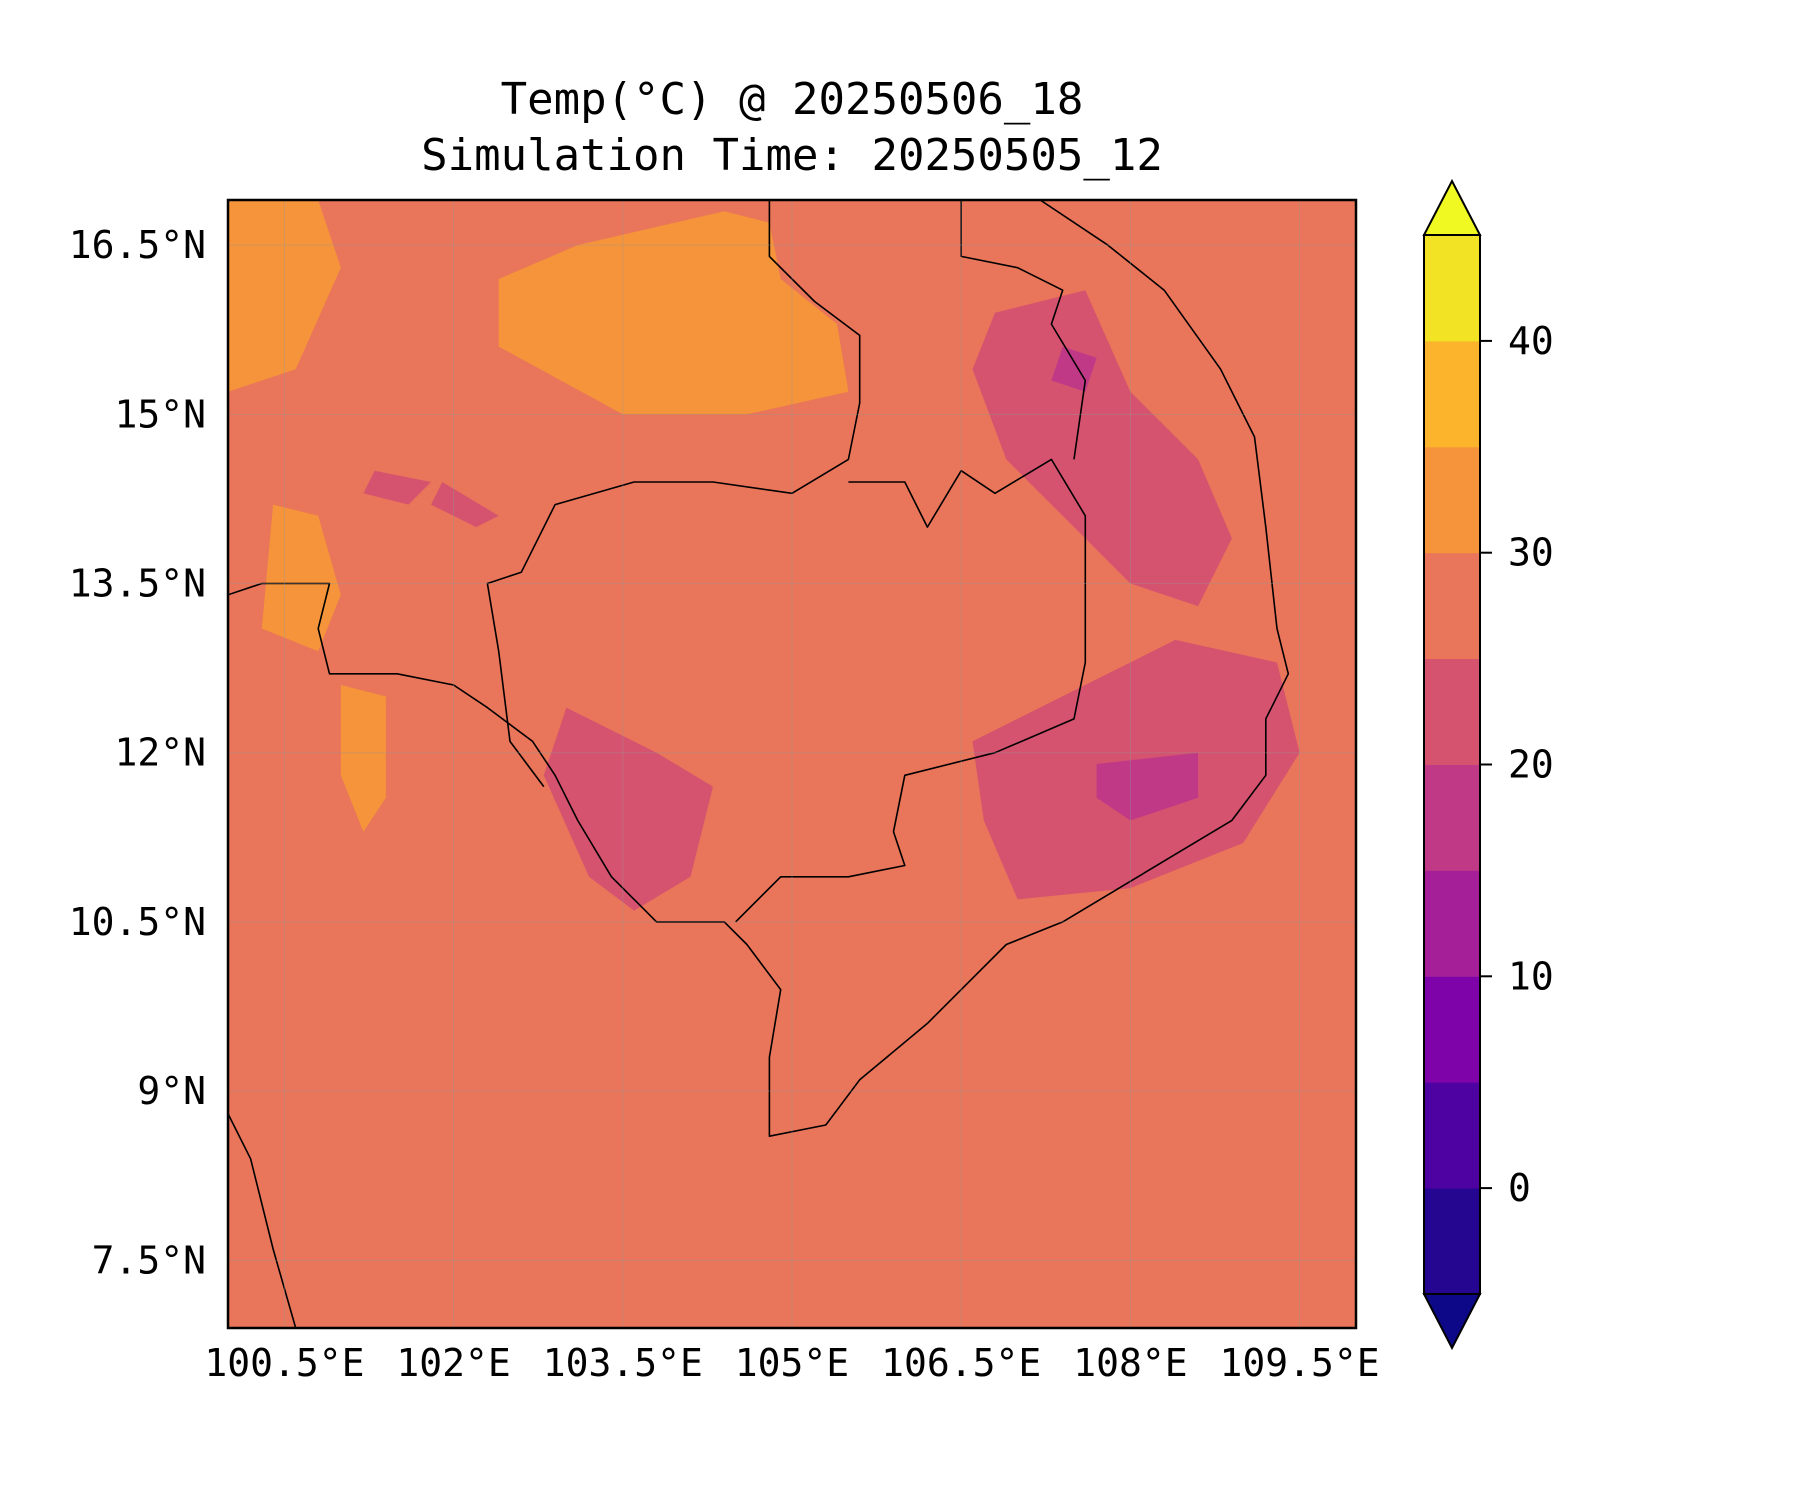  What do you see at coordinates (160, 414) in the screenshot?
I see `lat-tick-label: 15°N` at bounding box center [160, 414].